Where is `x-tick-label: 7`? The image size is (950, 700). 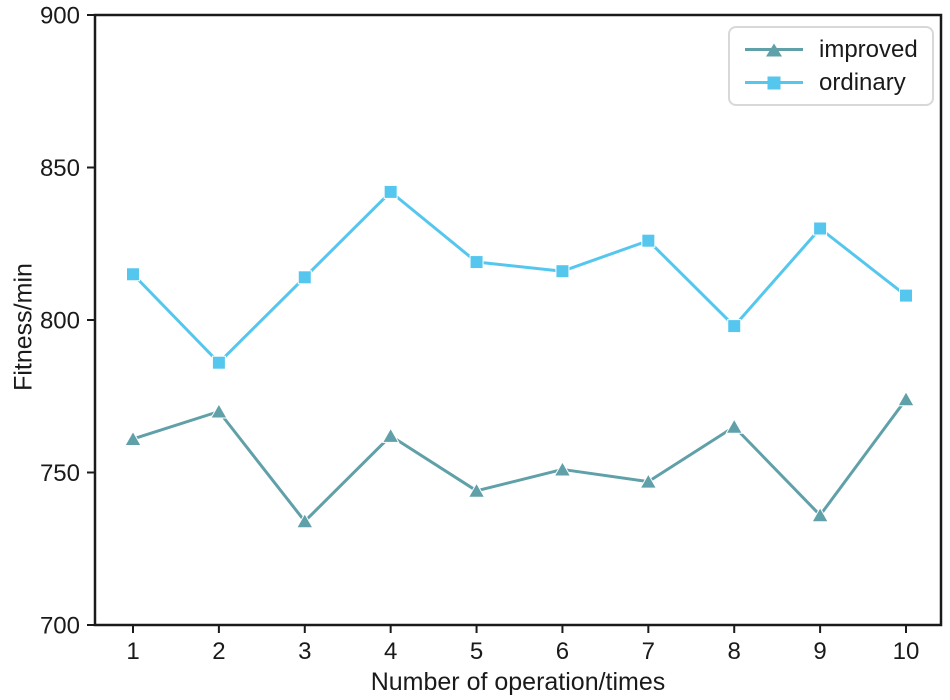 x-tick-label: 7 is located at coordinates (648, 651).